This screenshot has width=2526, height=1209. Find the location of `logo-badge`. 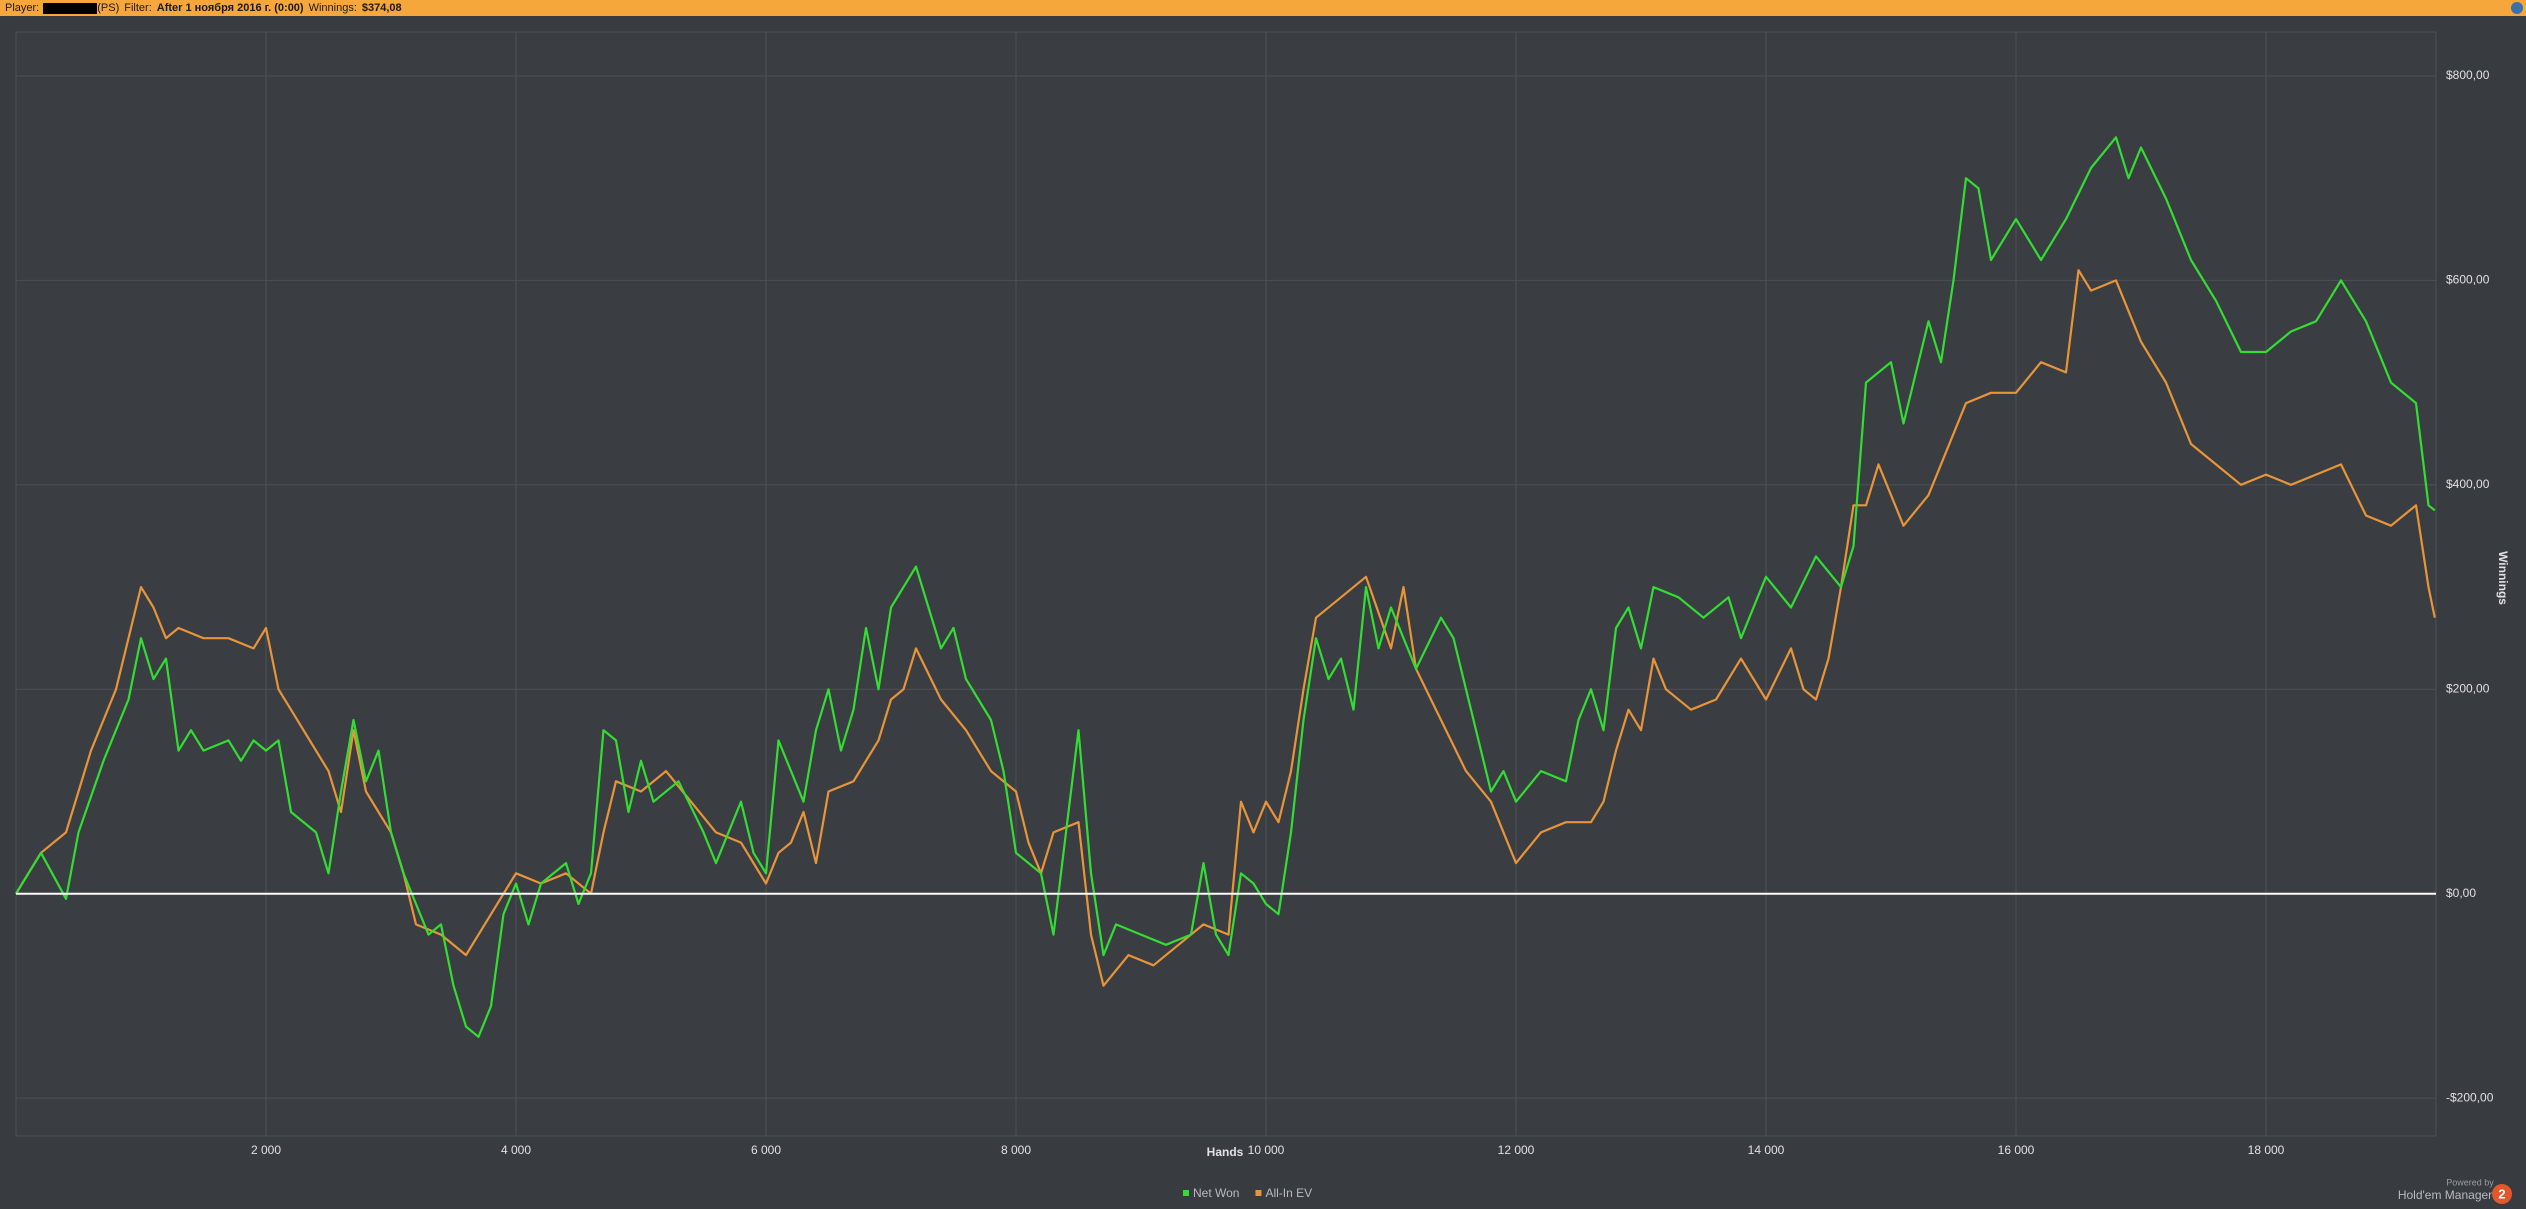

logo-badge is located at coordinates (2502, 1194).